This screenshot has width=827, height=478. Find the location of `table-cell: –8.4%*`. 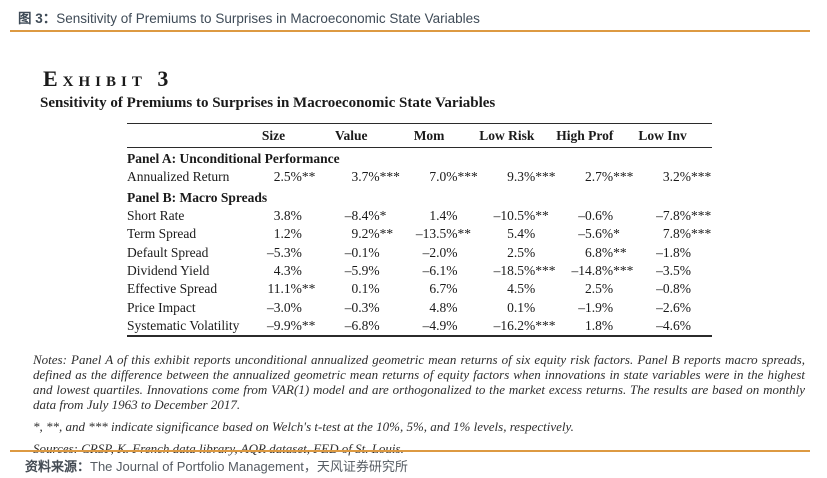

table-cell: –8.4%* is located at coordinates (365, 215).